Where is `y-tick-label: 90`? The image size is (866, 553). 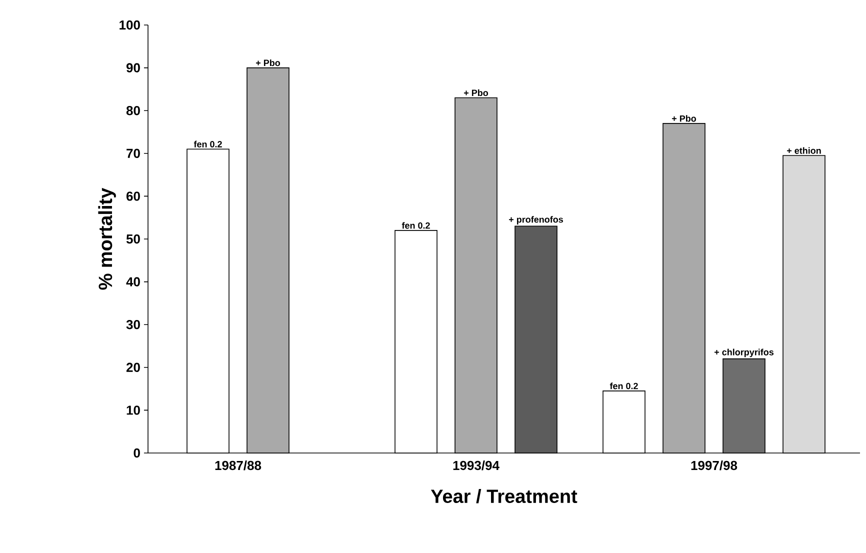
y-tick-label: 90 is located at coordinates (133, 67).